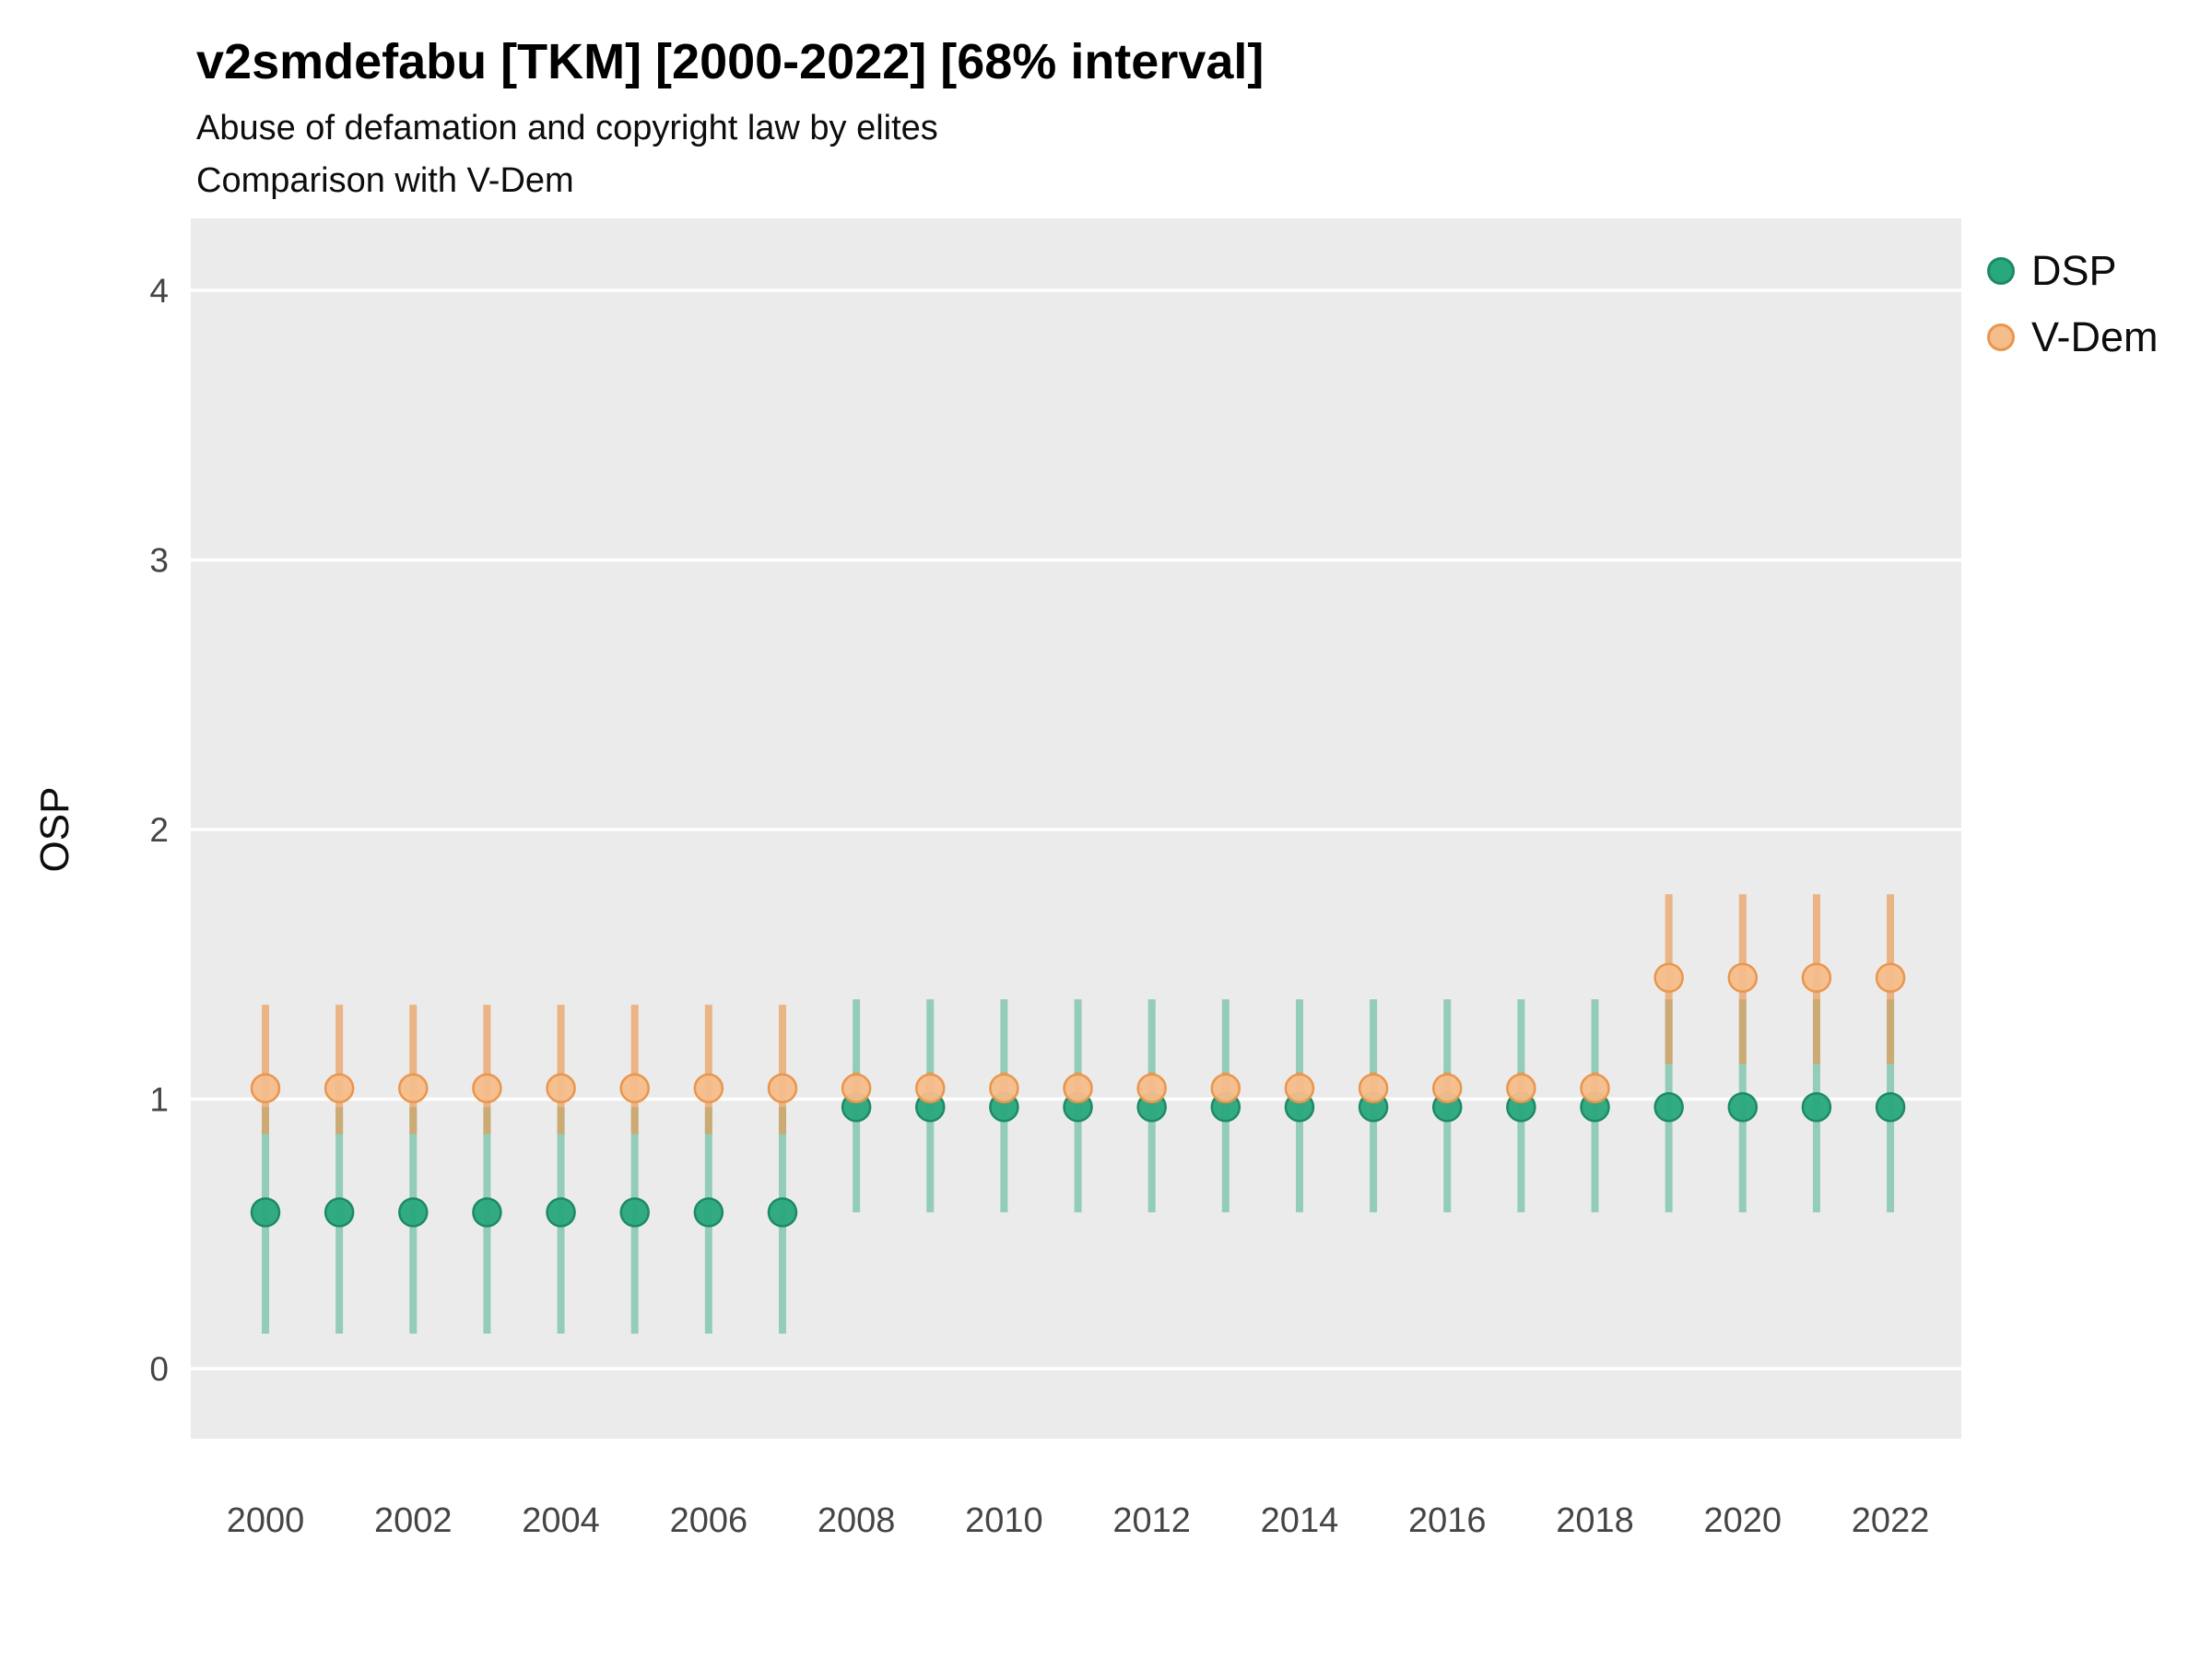  What do you see at coordinates (159, 291) in the screenshot?
I see `y-axis-tick-label: 4` at bounding box center [159, 291].